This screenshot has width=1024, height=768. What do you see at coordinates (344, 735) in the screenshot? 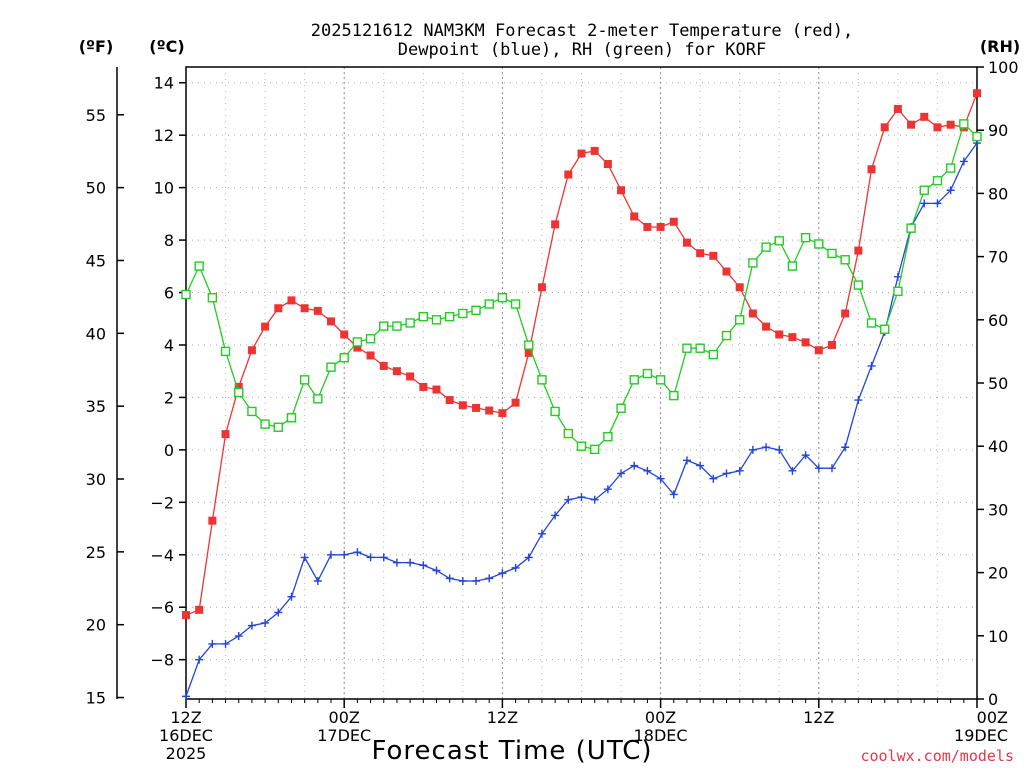
I see `x-tick-label: 17DEC` at bounding box center [344, 735].